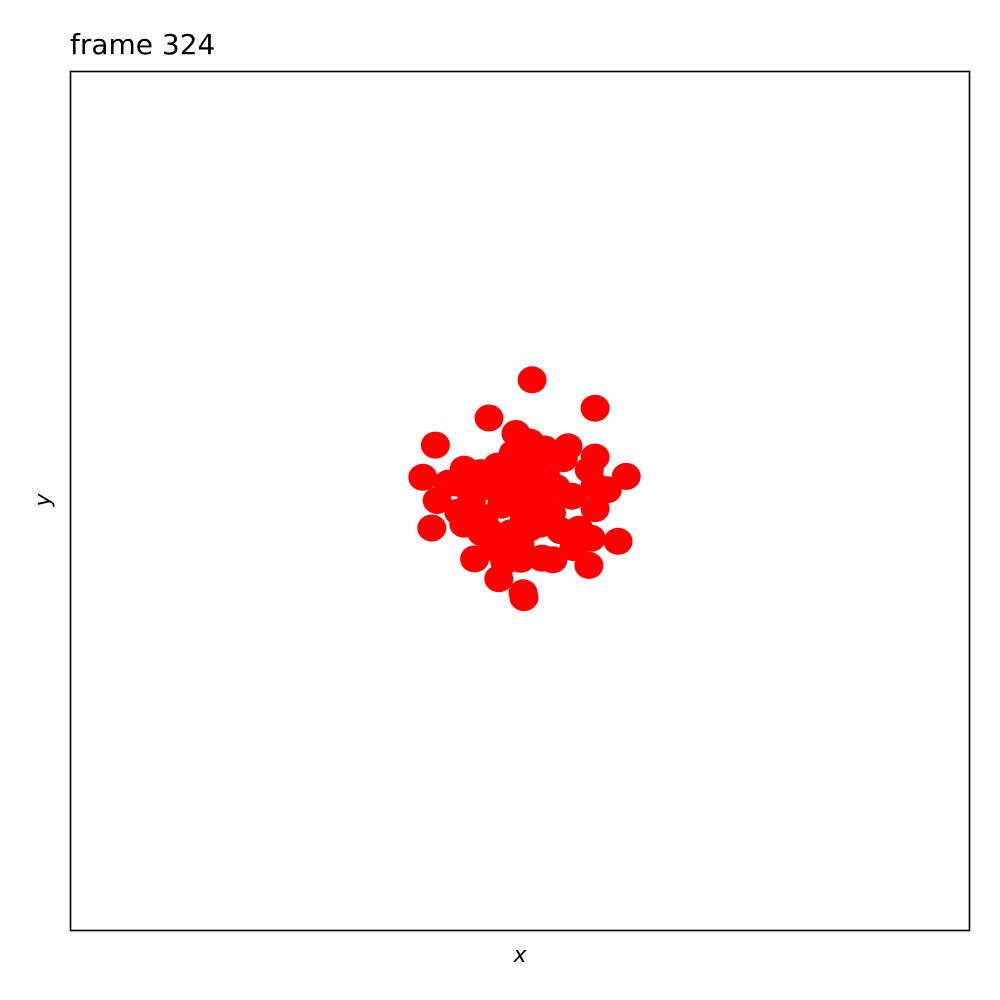 This screenshot has width=1000, height=1000. I want to click on chart-title: frame 324, so click(142, 44).